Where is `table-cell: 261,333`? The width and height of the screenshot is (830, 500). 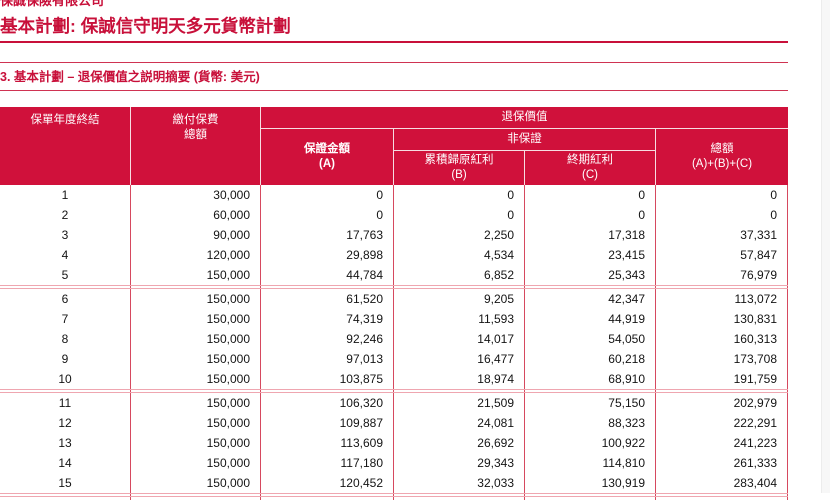 table-cell: 261,333 is located at coordinates (721, 463).